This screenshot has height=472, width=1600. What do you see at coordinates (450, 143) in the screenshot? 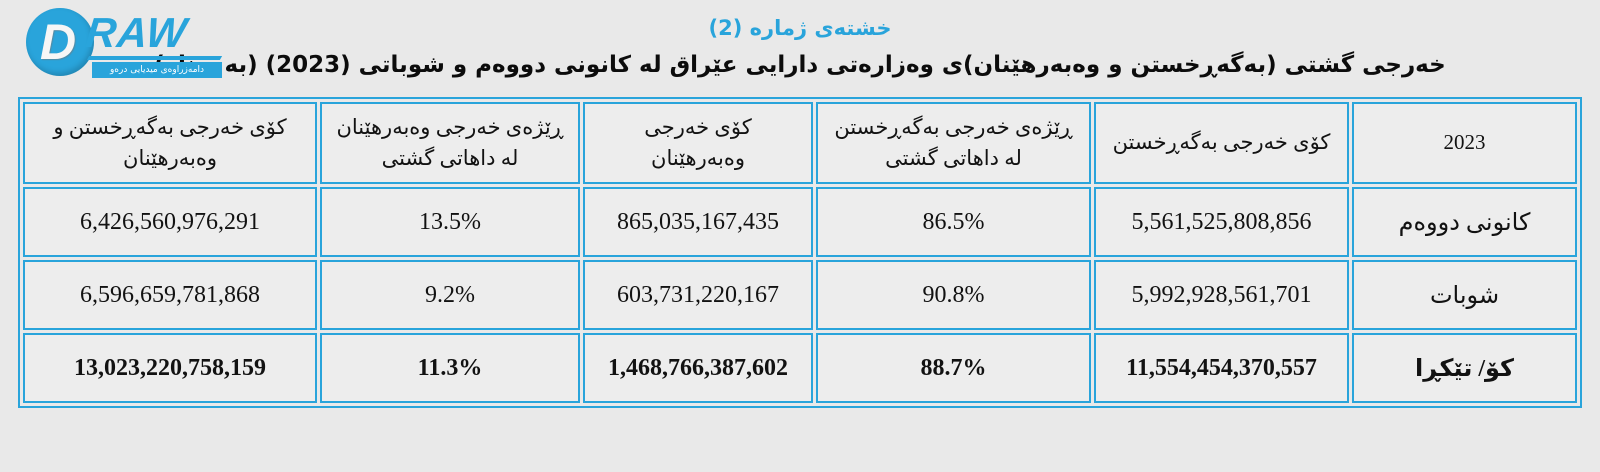
I see `header-investment-share: ڕێژەی خەرجی وەبەرهێنان لە داهاتی گشتی` at bounding box center [450, 143].